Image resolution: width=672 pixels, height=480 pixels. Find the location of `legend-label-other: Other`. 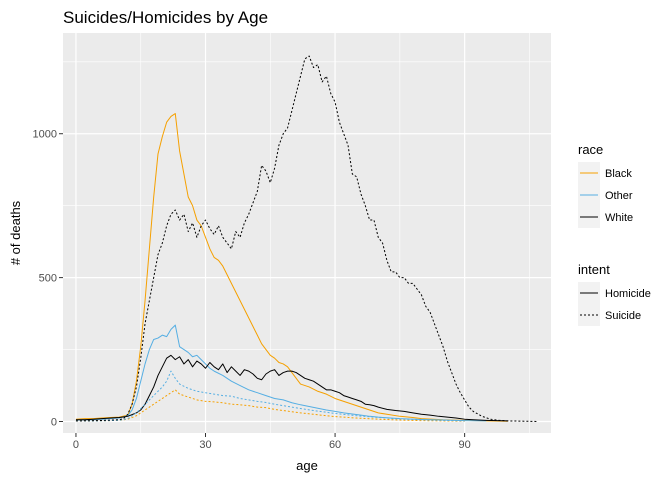

legend-label-other: Other is located at coordinates (619, 196).